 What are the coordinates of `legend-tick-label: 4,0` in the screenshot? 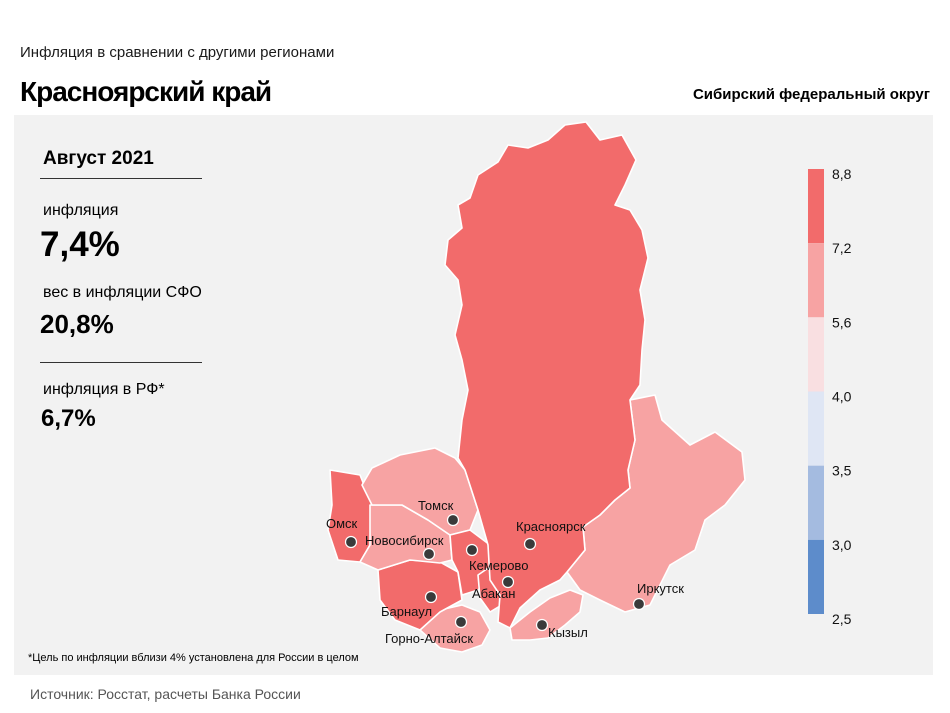 It's located at (842, 397).